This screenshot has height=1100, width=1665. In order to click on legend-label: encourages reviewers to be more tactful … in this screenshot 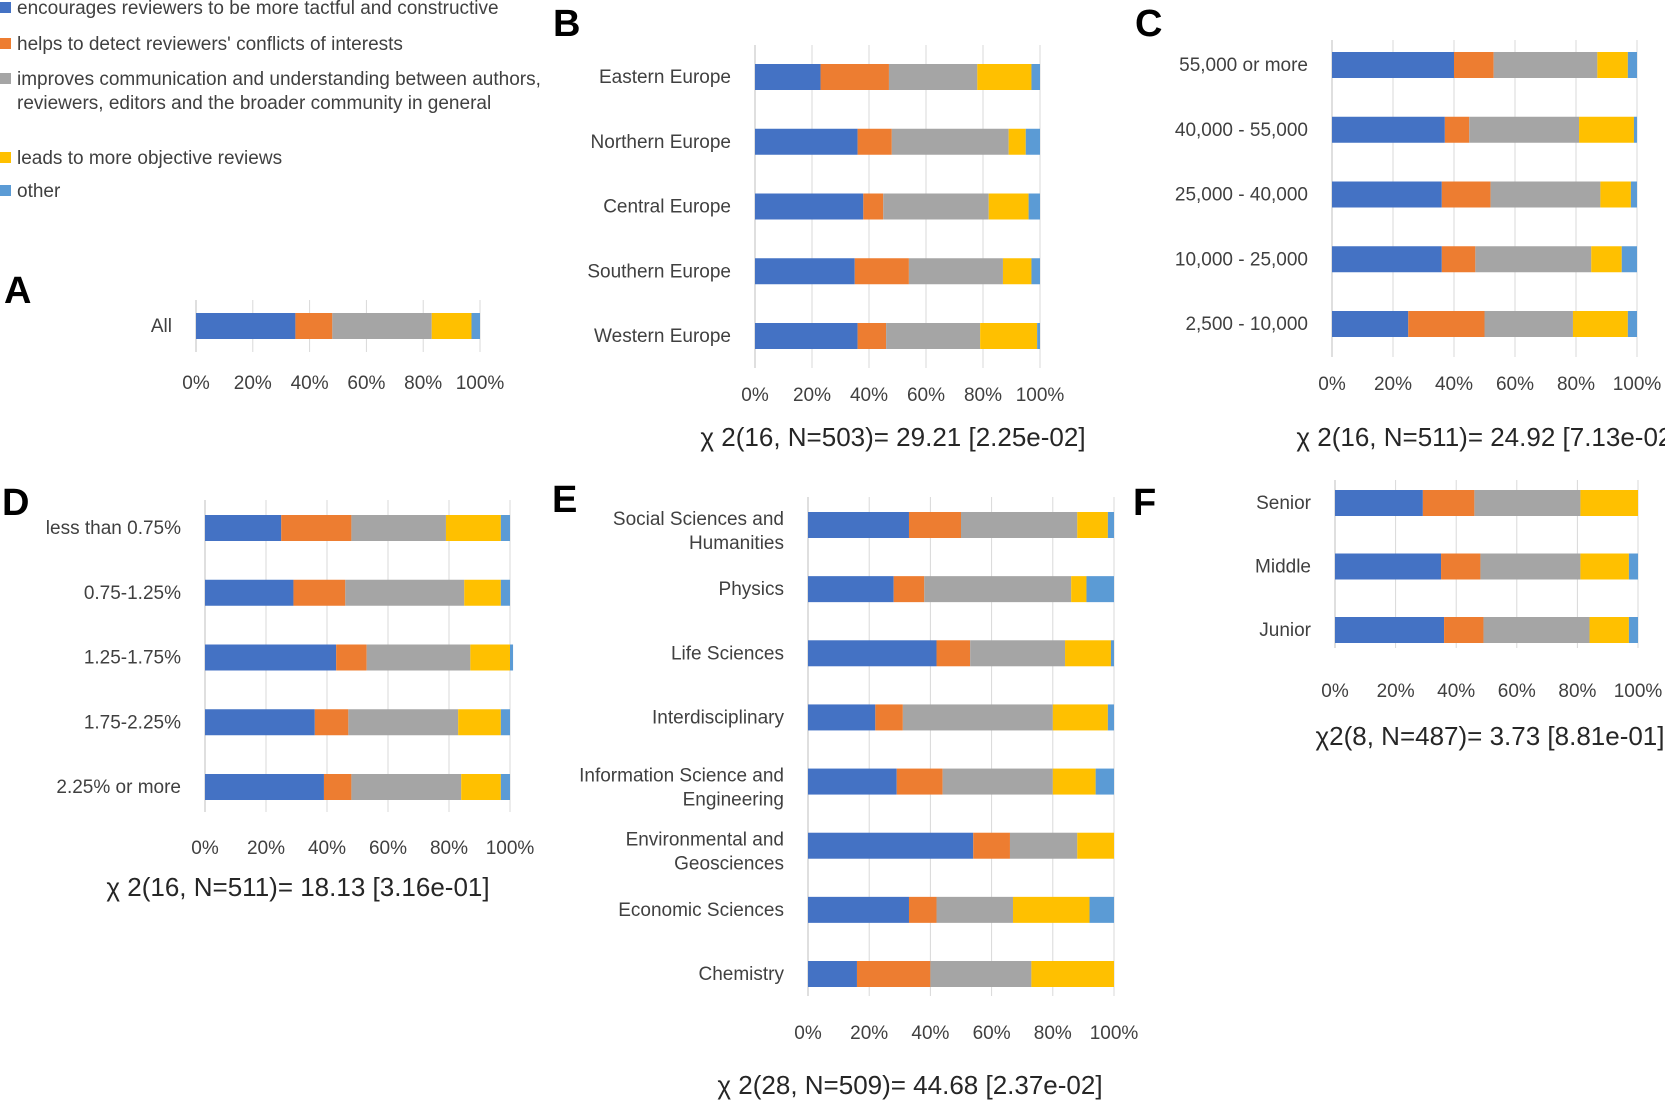, I will do `click(258, 9)`.